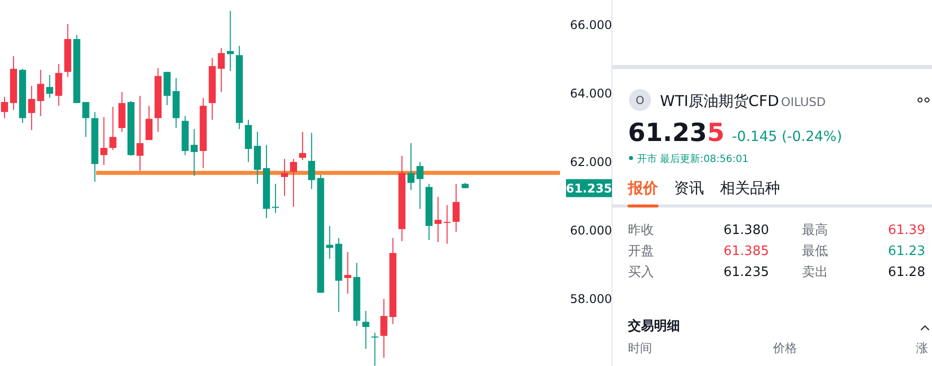 The image size is (932, 366). I want to click on text: 价格, so click(784, 348).